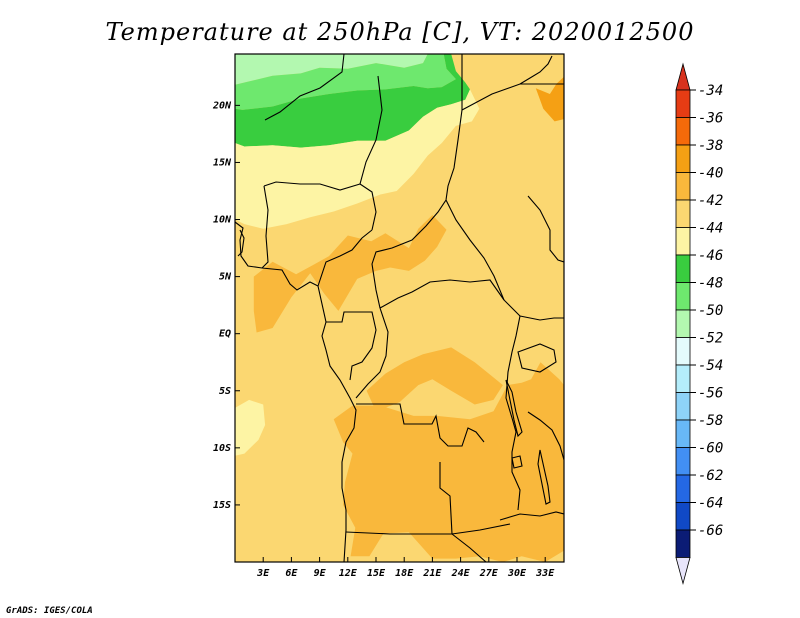 Image resolution: width=800 pixels, height=618 pixels. Describe the element at coordinates (469, 547) in the screenshot. I see `border-zambia-south` at that location.